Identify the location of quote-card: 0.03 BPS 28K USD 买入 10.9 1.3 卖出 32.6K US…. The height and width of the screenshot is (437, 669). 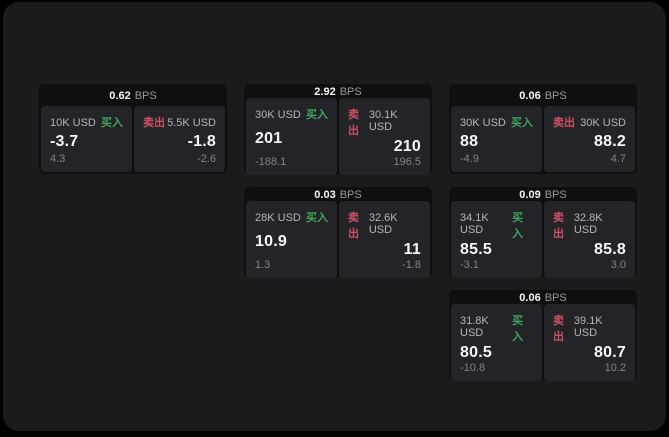
(338, 232).